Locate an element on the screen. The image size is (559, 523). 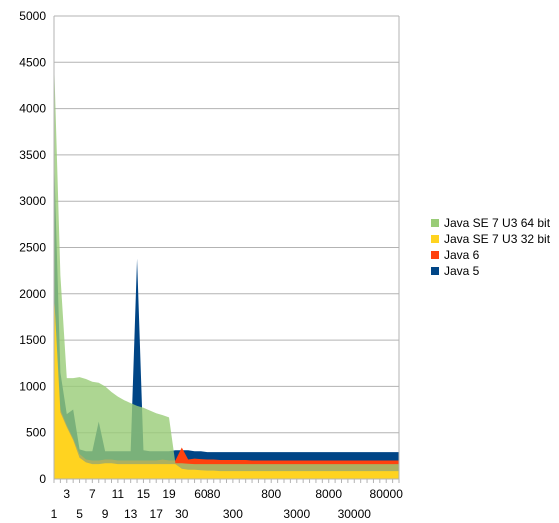
x-tick-label-800: 800 is located at coordinates (271, 494).